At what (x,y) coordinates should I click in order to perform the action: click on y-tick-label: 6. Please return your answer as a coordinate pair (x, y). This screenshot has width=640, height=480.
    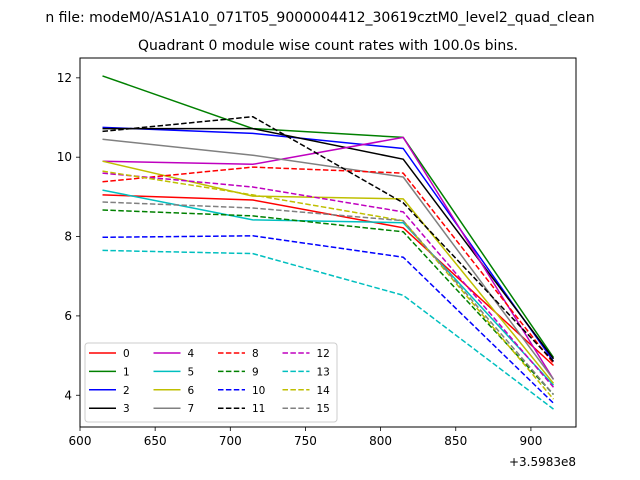
    Looking at the image, I should click on (68, 316).